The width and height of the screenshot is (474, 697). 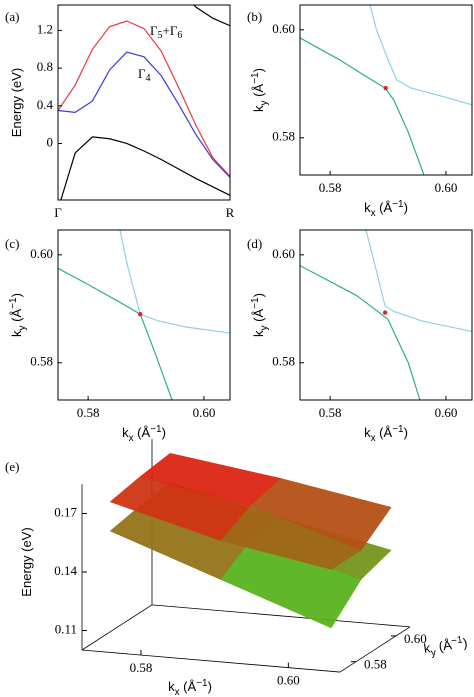 What do you see at coordinates (45, 104) in the screenshot?
I see `y-tick-label: 0.4` at bounding box center [45, 104].